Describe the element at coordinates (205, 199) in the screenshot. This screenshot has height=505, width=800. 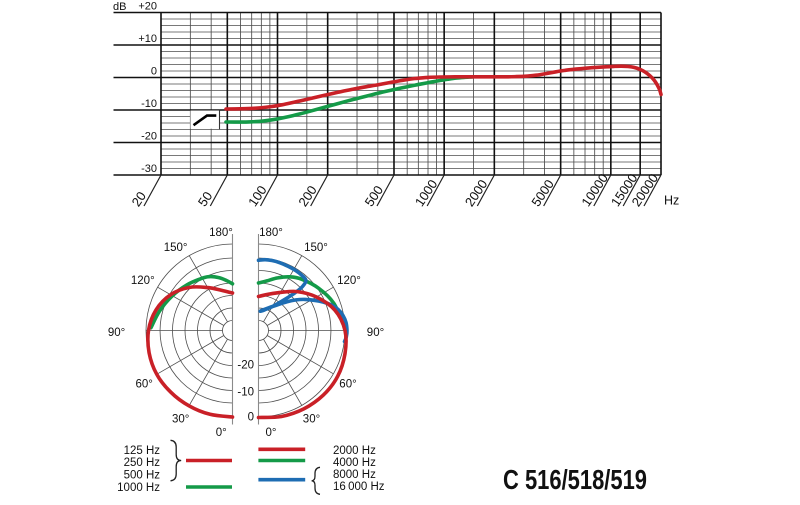
I see `svg-text: 50` at that location.